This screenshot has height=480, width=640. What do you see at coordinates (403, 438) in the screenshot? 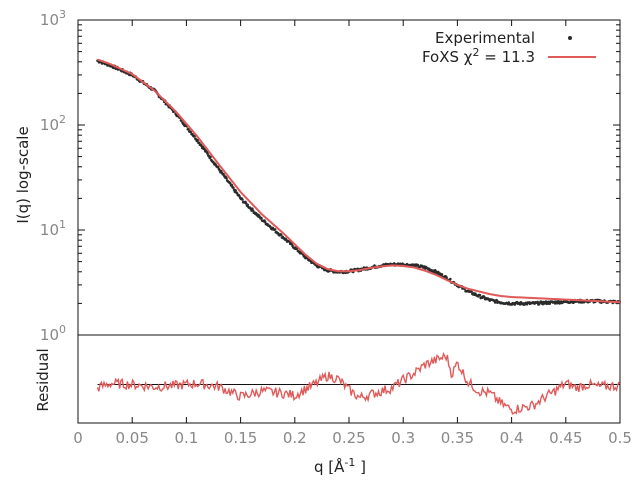
I see `x-tick-label: 0.3` at bounding box center [403, 438].